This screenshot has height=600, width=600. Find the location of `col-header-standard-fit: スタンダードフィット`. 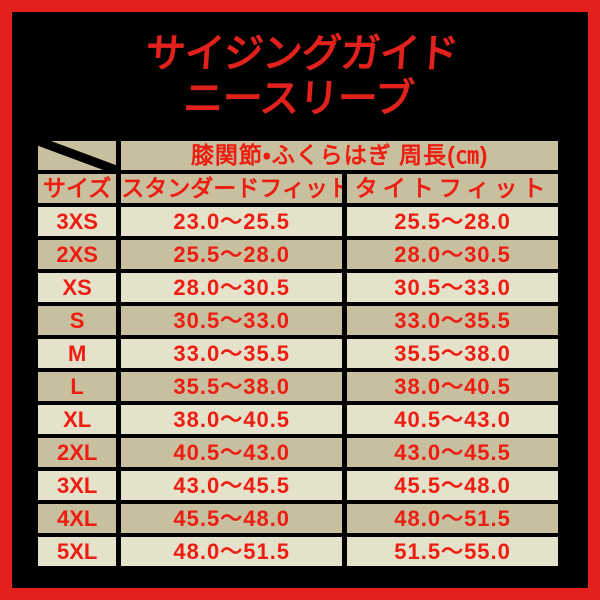

col-header-standard-fit: スタンダードフィット is located at coordinates (232, 188).